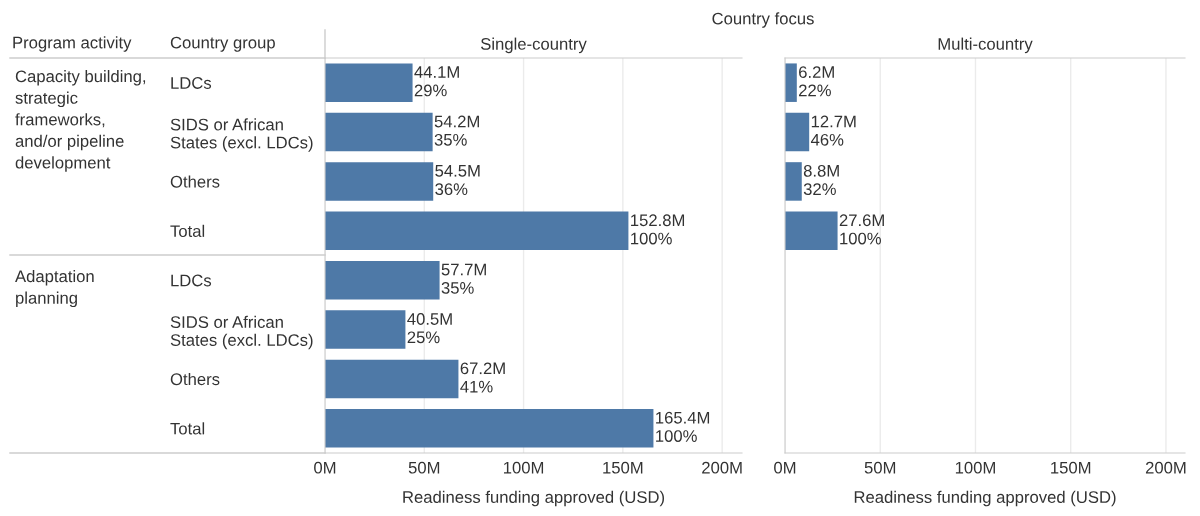  I want to click on annotation: 46%, so click(827, 139).